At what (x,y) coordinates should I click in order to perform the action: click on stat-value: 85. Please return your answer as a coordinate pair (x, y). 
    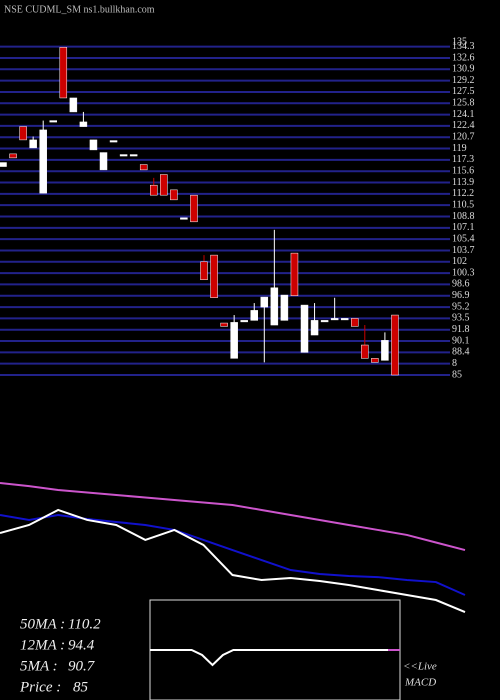
    Looking at the image, I should click on (81, 687).